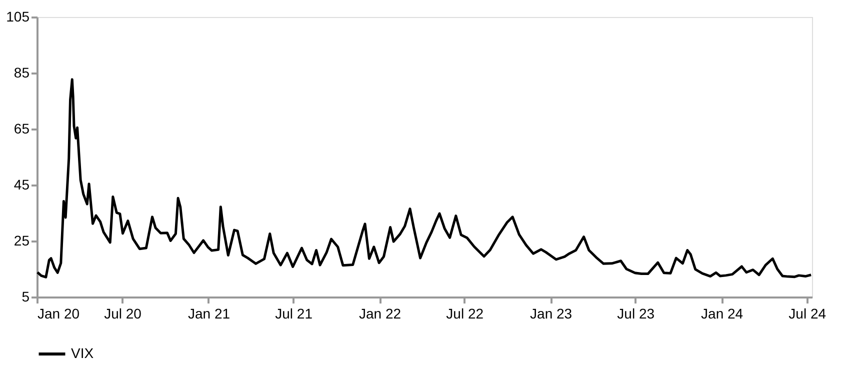 This screenshot has height=367, width=852. I want to click on x-tick-label: Jan 22, so click(380, 314).